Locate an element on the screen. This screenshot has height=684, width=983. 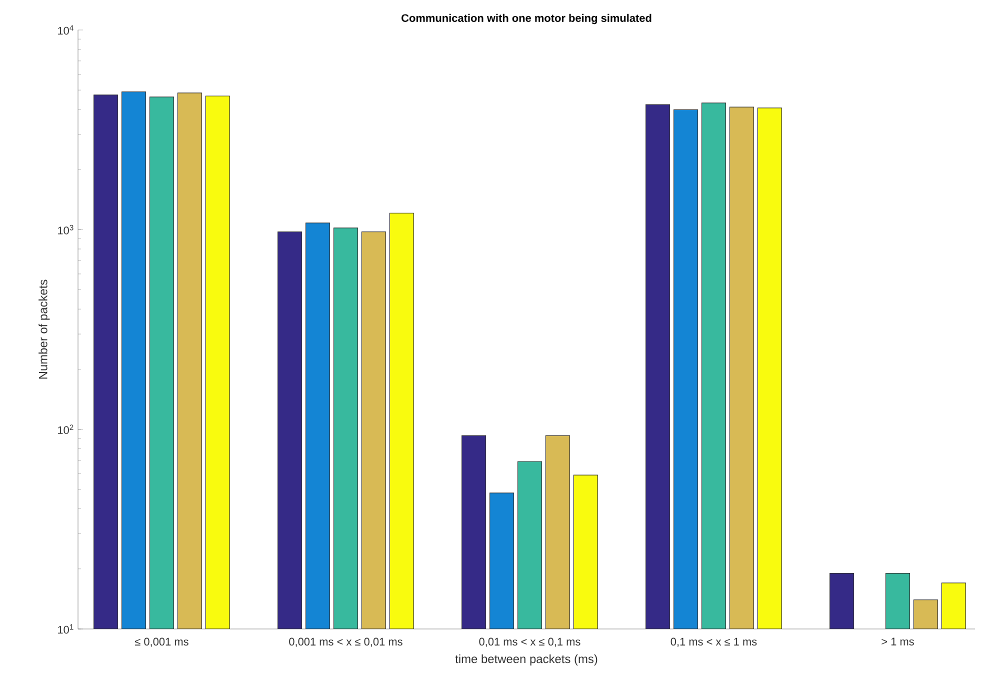
x-tick-label: 0,01 ms < x ≤ 0,1 ms is located at coordinates (529, 642).